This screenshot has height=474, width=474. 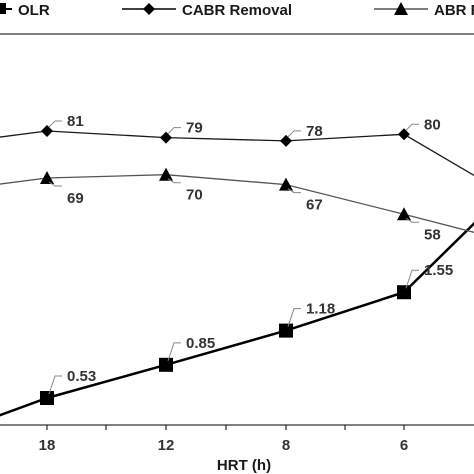 What do you see at coordinates (223, 439) in the screenshot?
I see `x-ticks: 18 12 8 6` at bounding box center [223, 439].